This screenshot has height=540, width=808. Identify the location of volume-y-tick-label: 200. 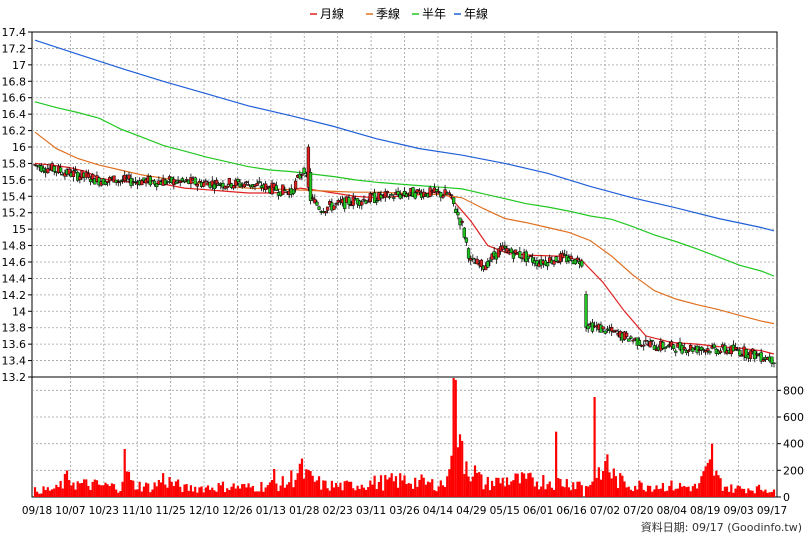
(793, 470).